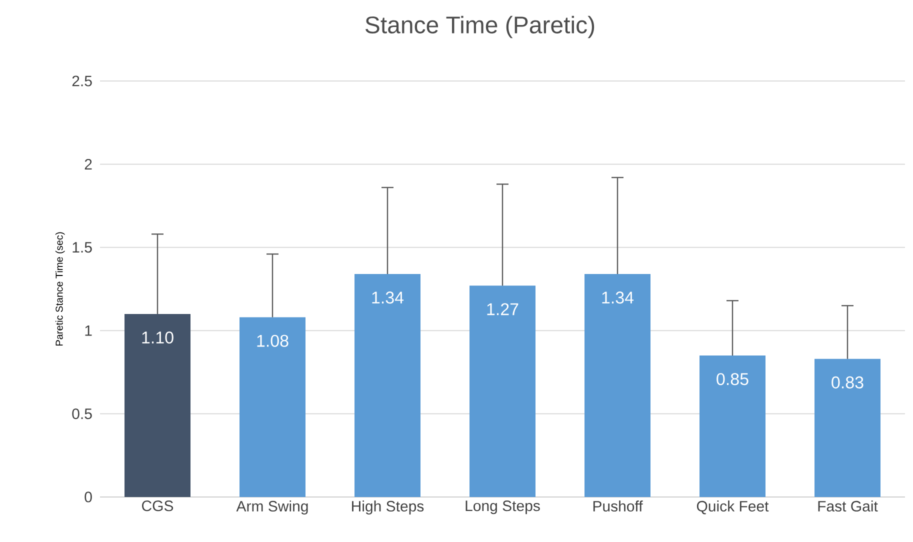 Image resolution: width=913 pixels, height=542 pixels. What do you see at coordinates (618, 506) in the screenshot?
I see `x-tick-label: Pushoff` at bounding box center [618, 506].